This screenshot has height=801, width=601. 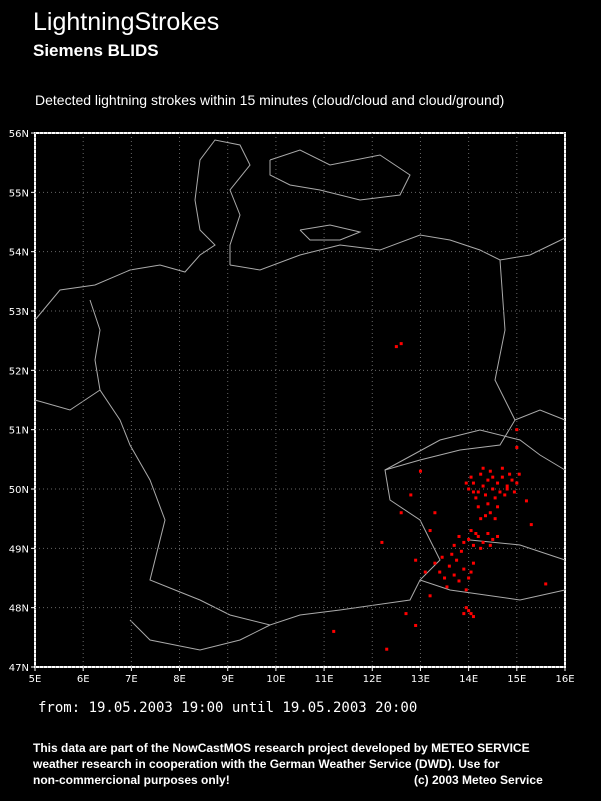 I want to click on x-tick-label: 6E, so click(x=83, y=679).